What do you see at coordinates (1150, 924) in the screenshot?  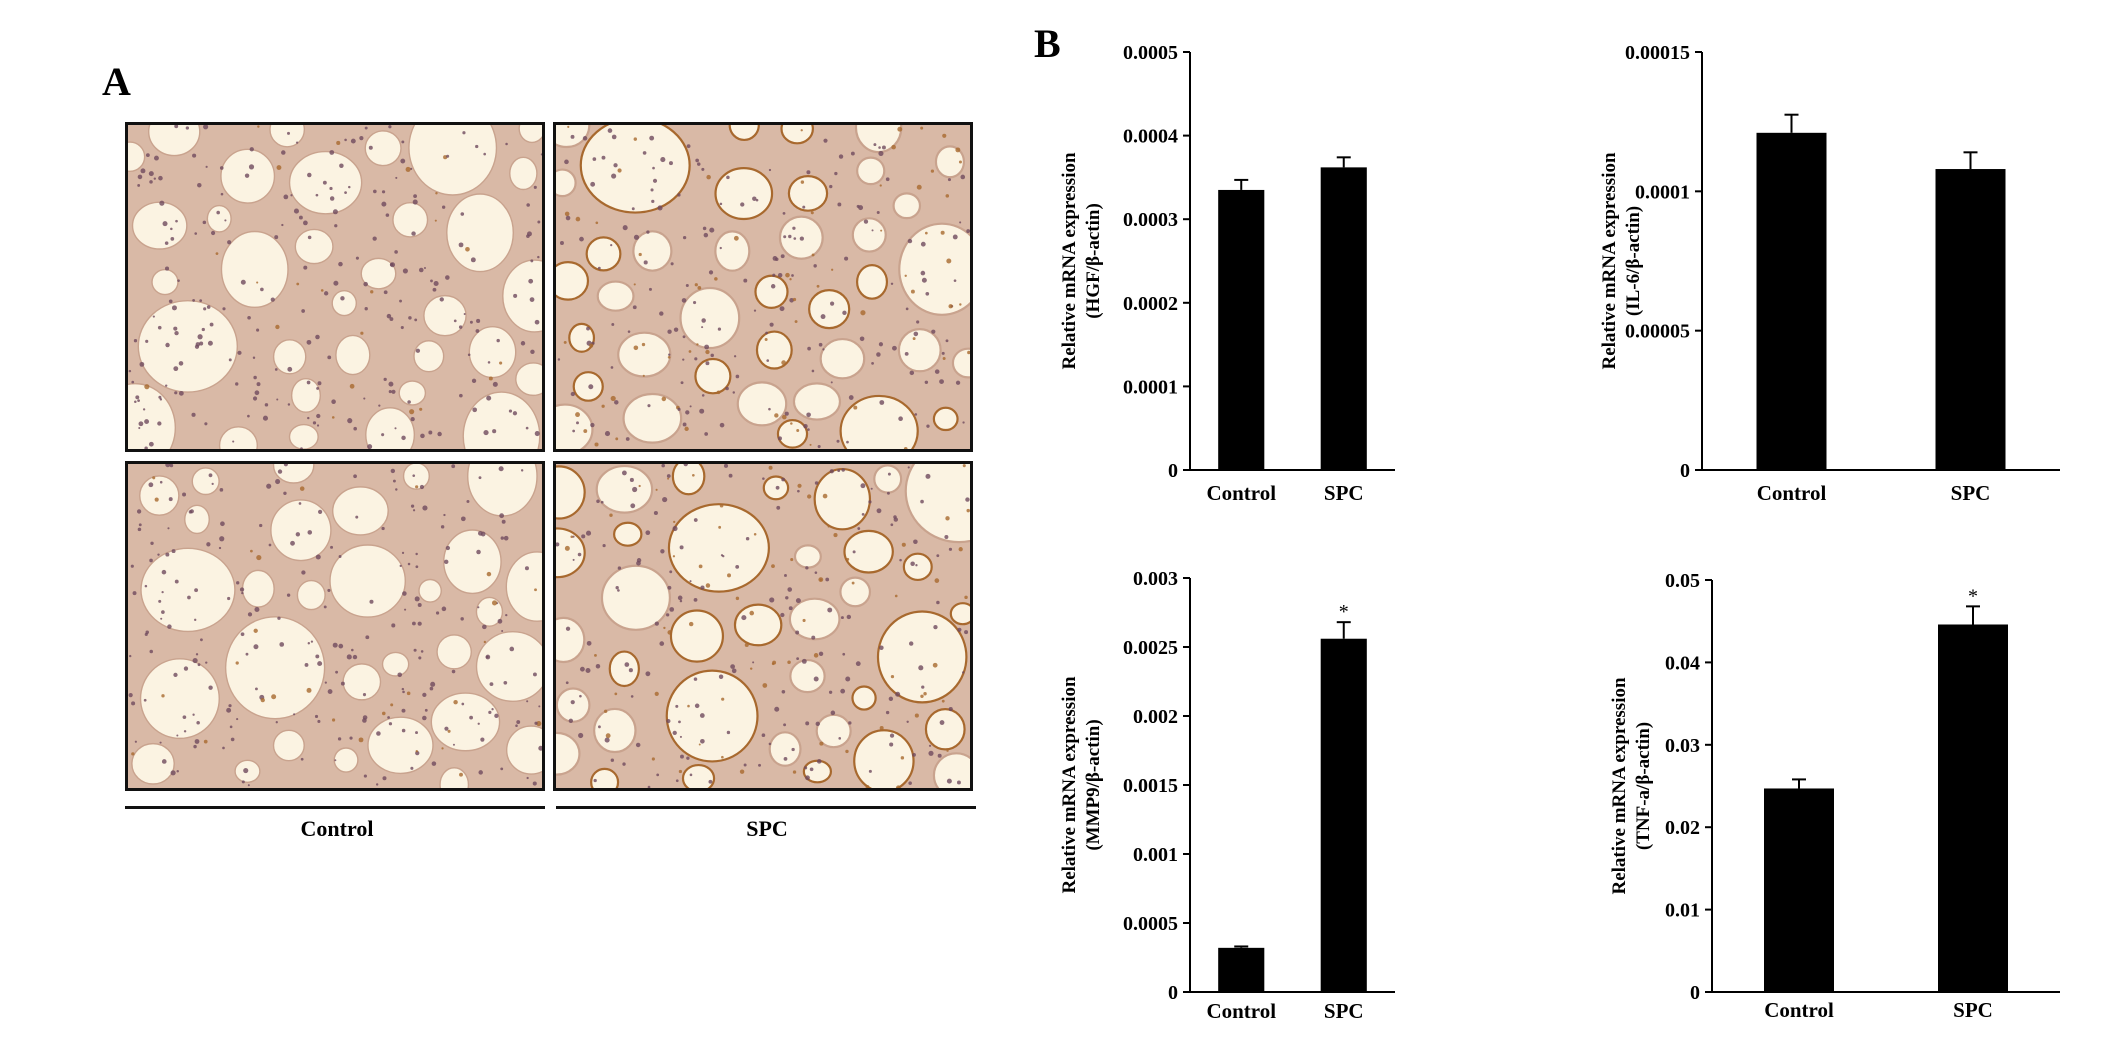 I see `y-tick-label: 0.0005` at bounding box center [1150, 924].